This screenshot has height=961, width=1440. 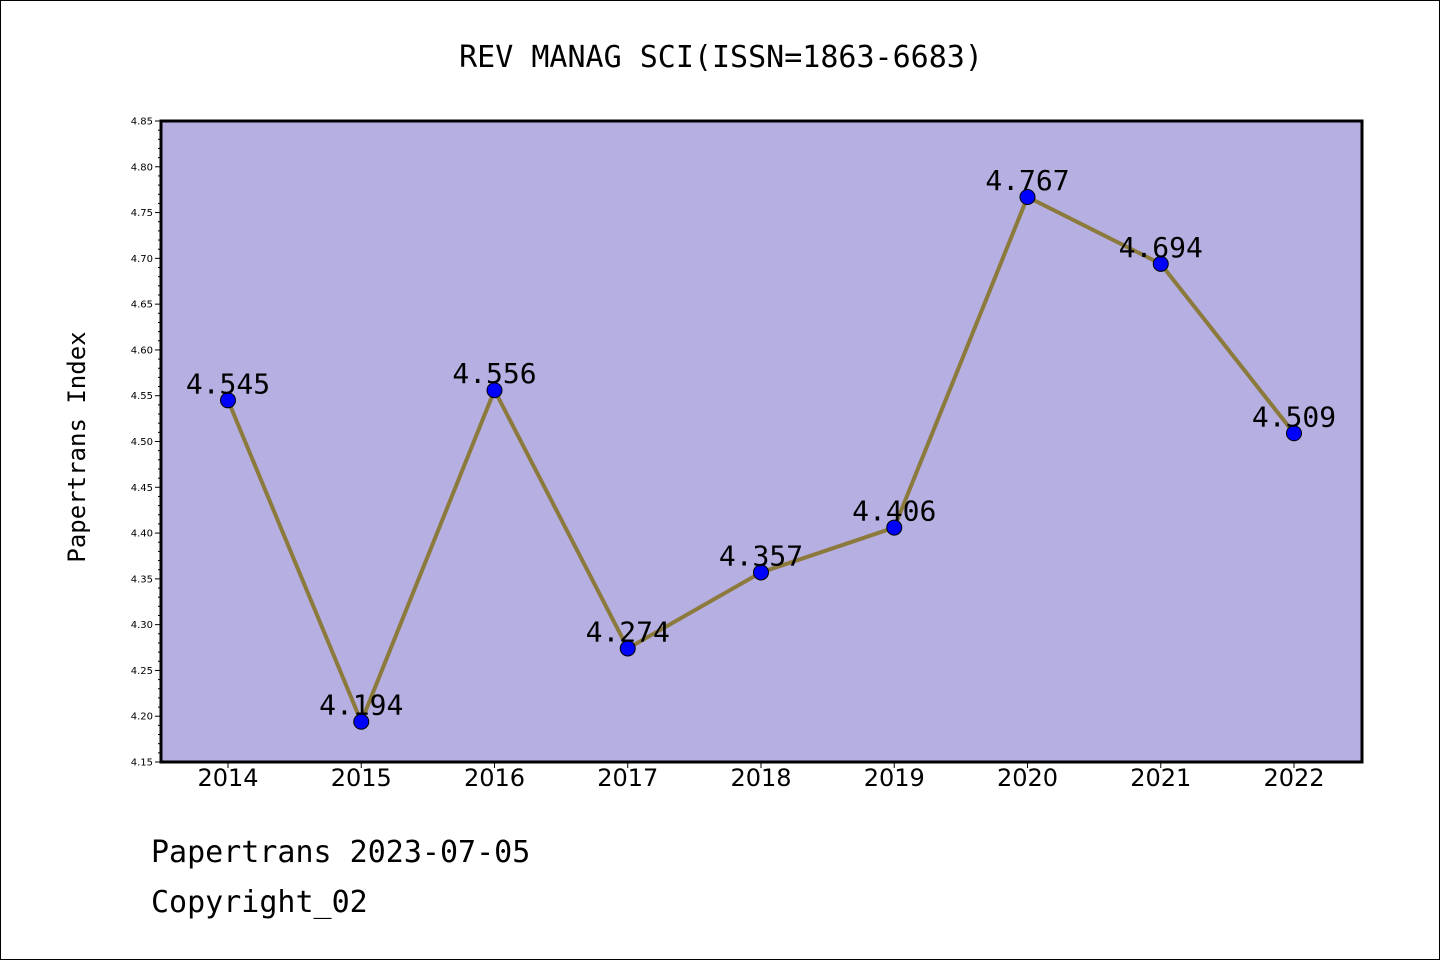 I want to click on x-axis-ticks: 2014 2015 2016 2017 2018 2019 2020 2021 2022, so click(x=761, y=777).